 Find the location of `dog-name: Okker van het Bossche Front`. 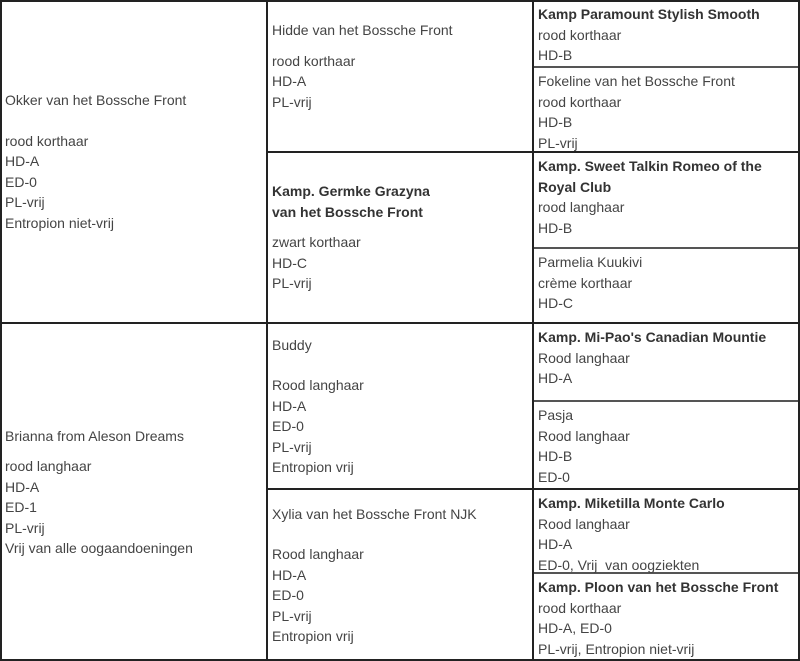

dog-name: Okker van het Bossche Front is located at coordinates (96, 100).